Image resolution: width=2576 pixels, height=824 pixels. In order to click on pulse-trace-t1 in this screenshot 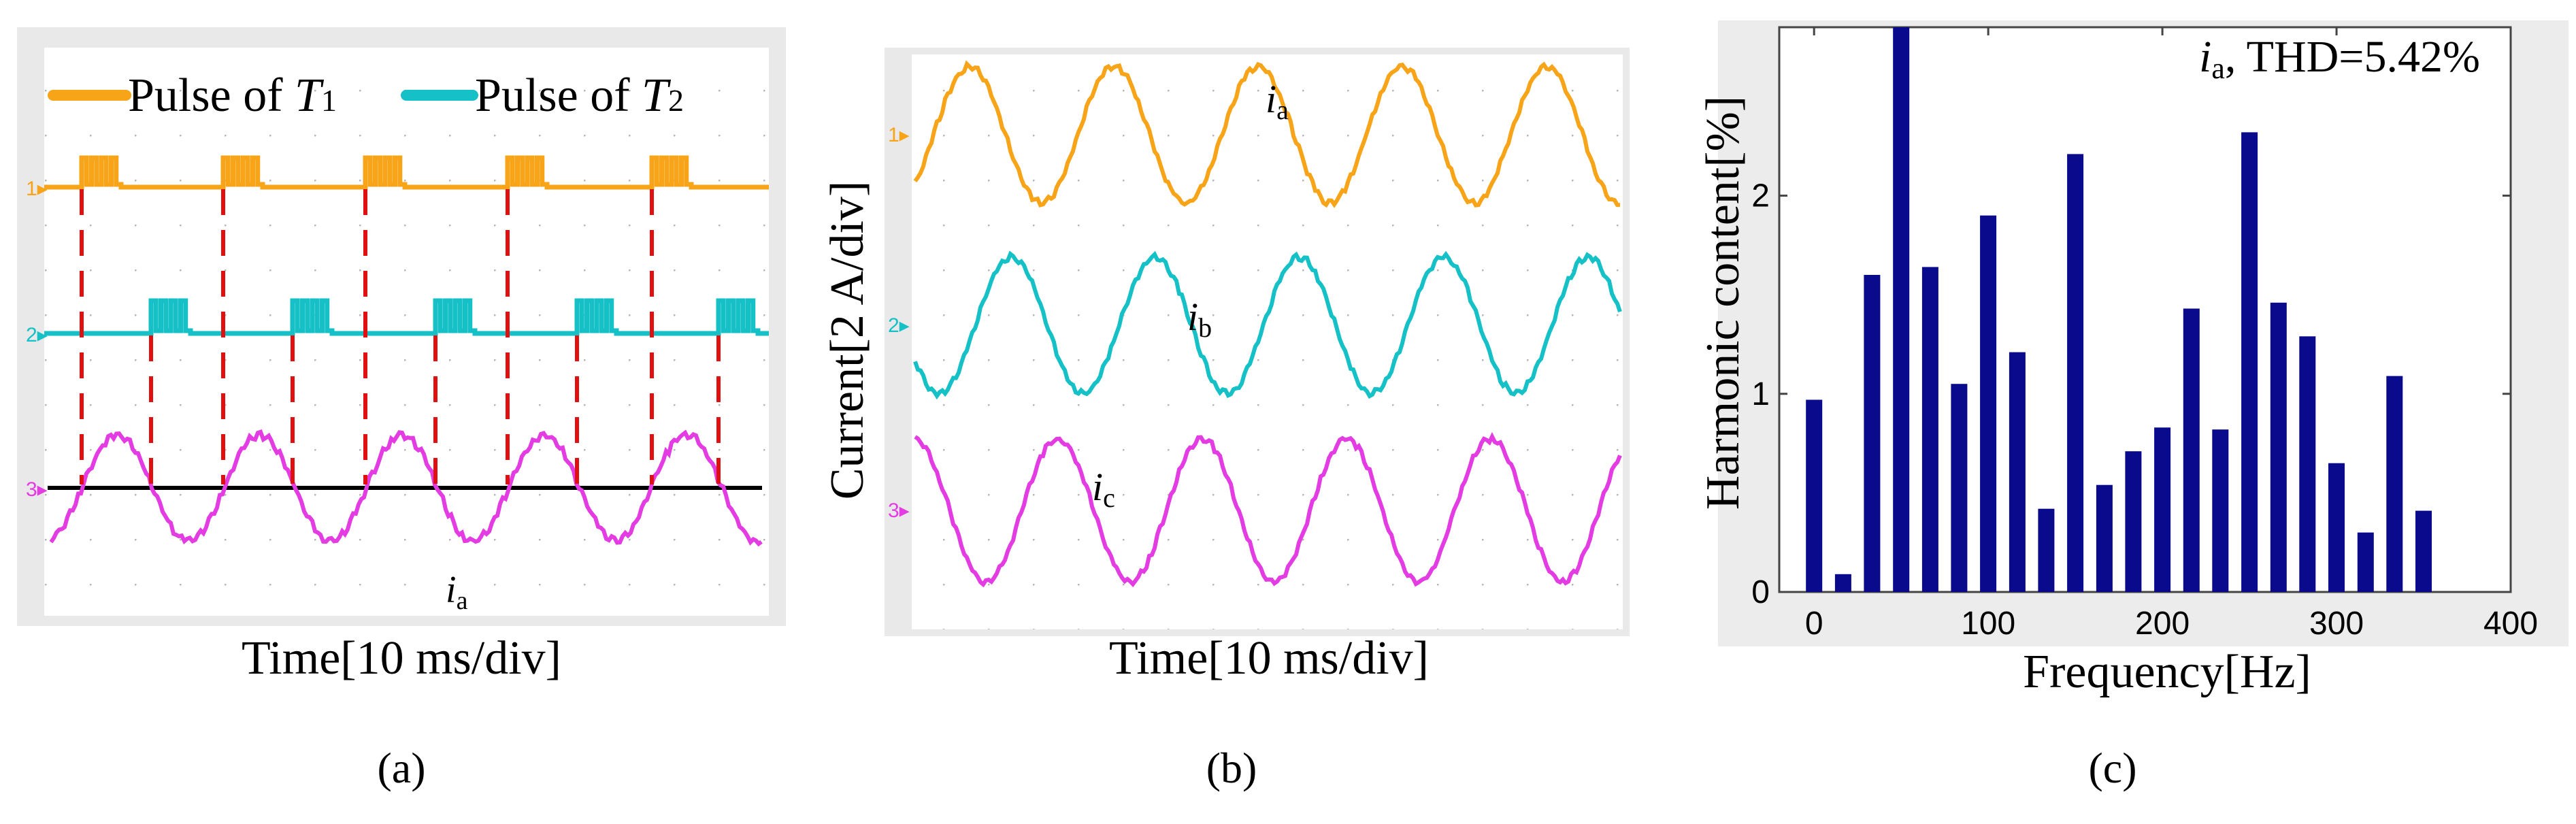, I will do `click(407, 172)`.